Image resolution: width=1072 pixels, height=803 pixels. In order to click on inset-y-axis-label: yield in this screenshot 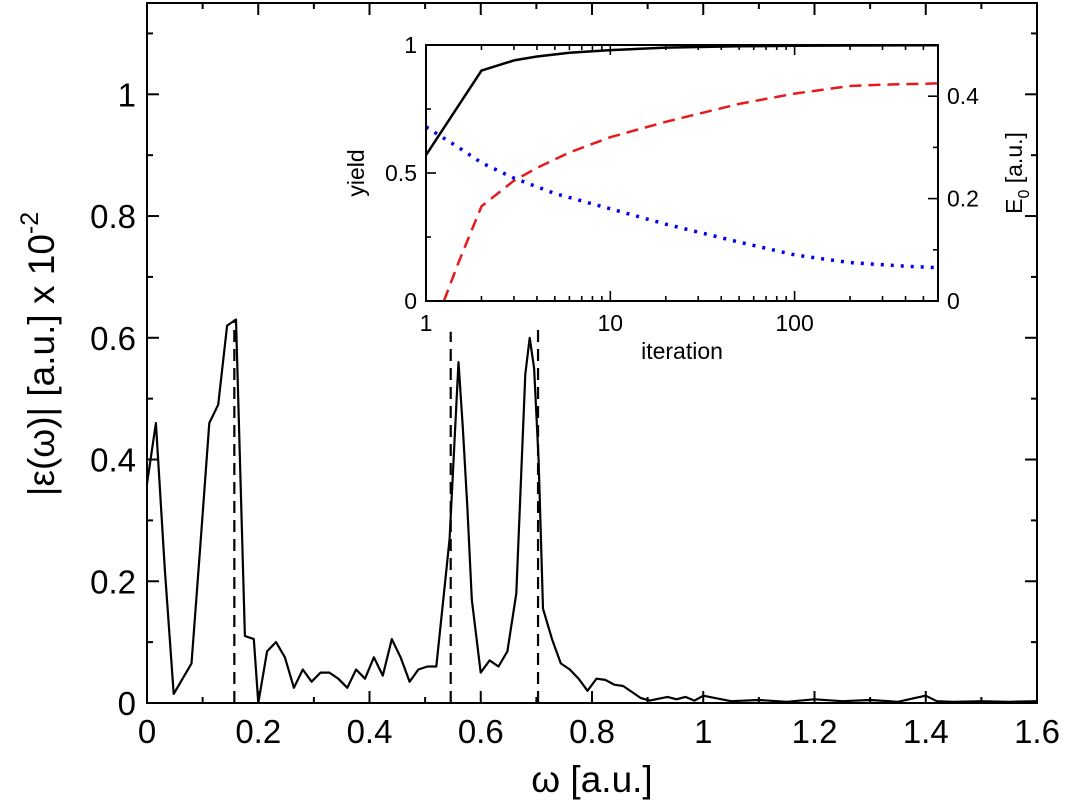, I will do `click(356, 172)`.